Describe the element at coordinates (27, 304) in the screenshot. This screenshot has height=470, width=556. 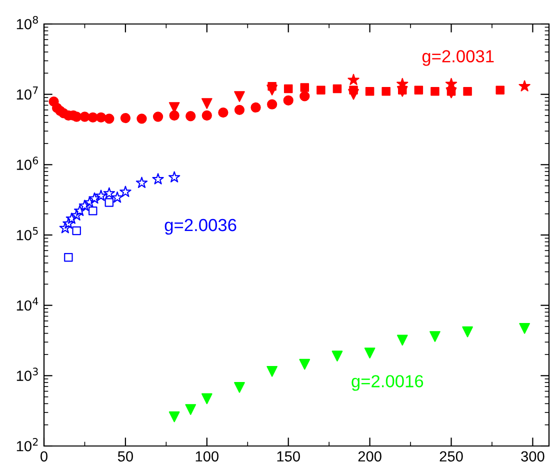
I see `y-tick-label: 10$^{4}$` at that location.